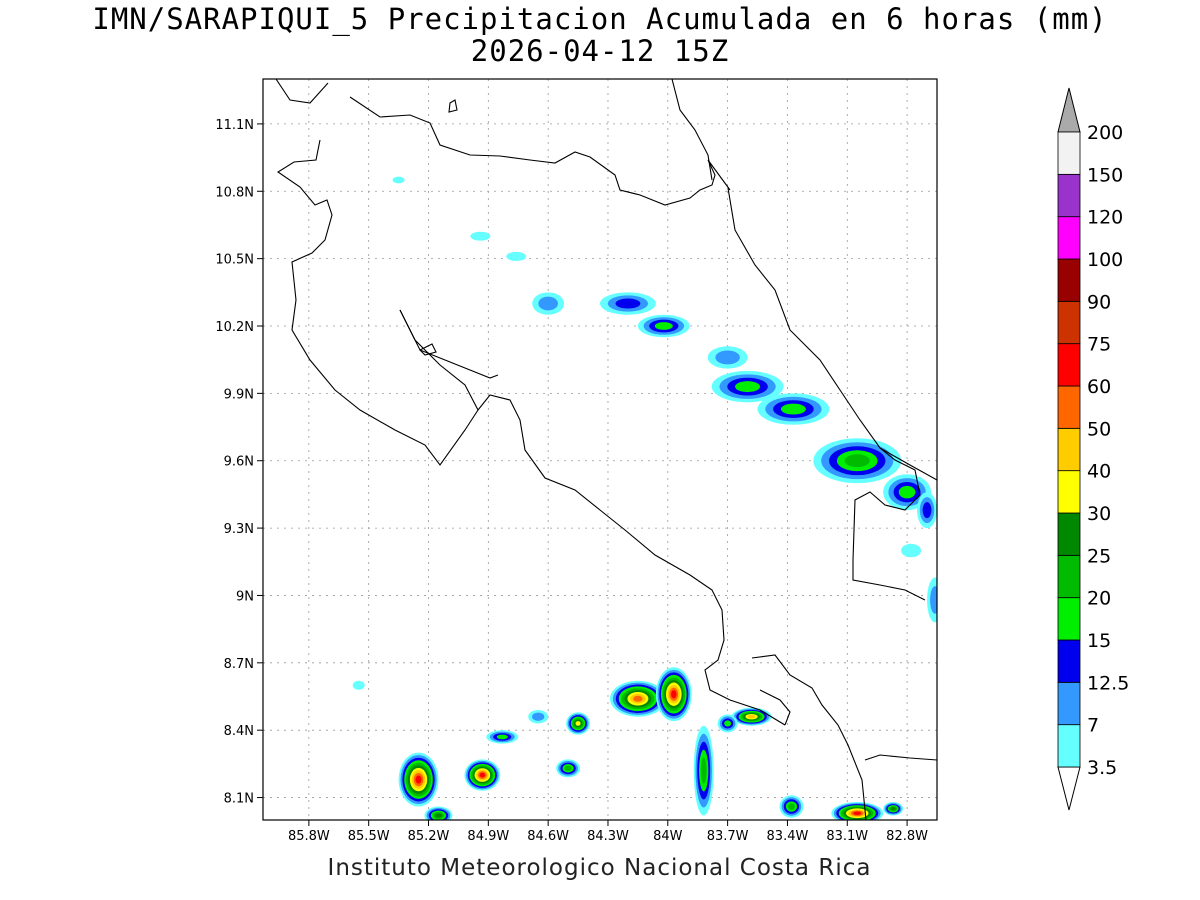  What do you see at coordinates (234, 327) in the screenshot?
I see `lat-tick-label: 10.2N` at bounding box center [234, 327].